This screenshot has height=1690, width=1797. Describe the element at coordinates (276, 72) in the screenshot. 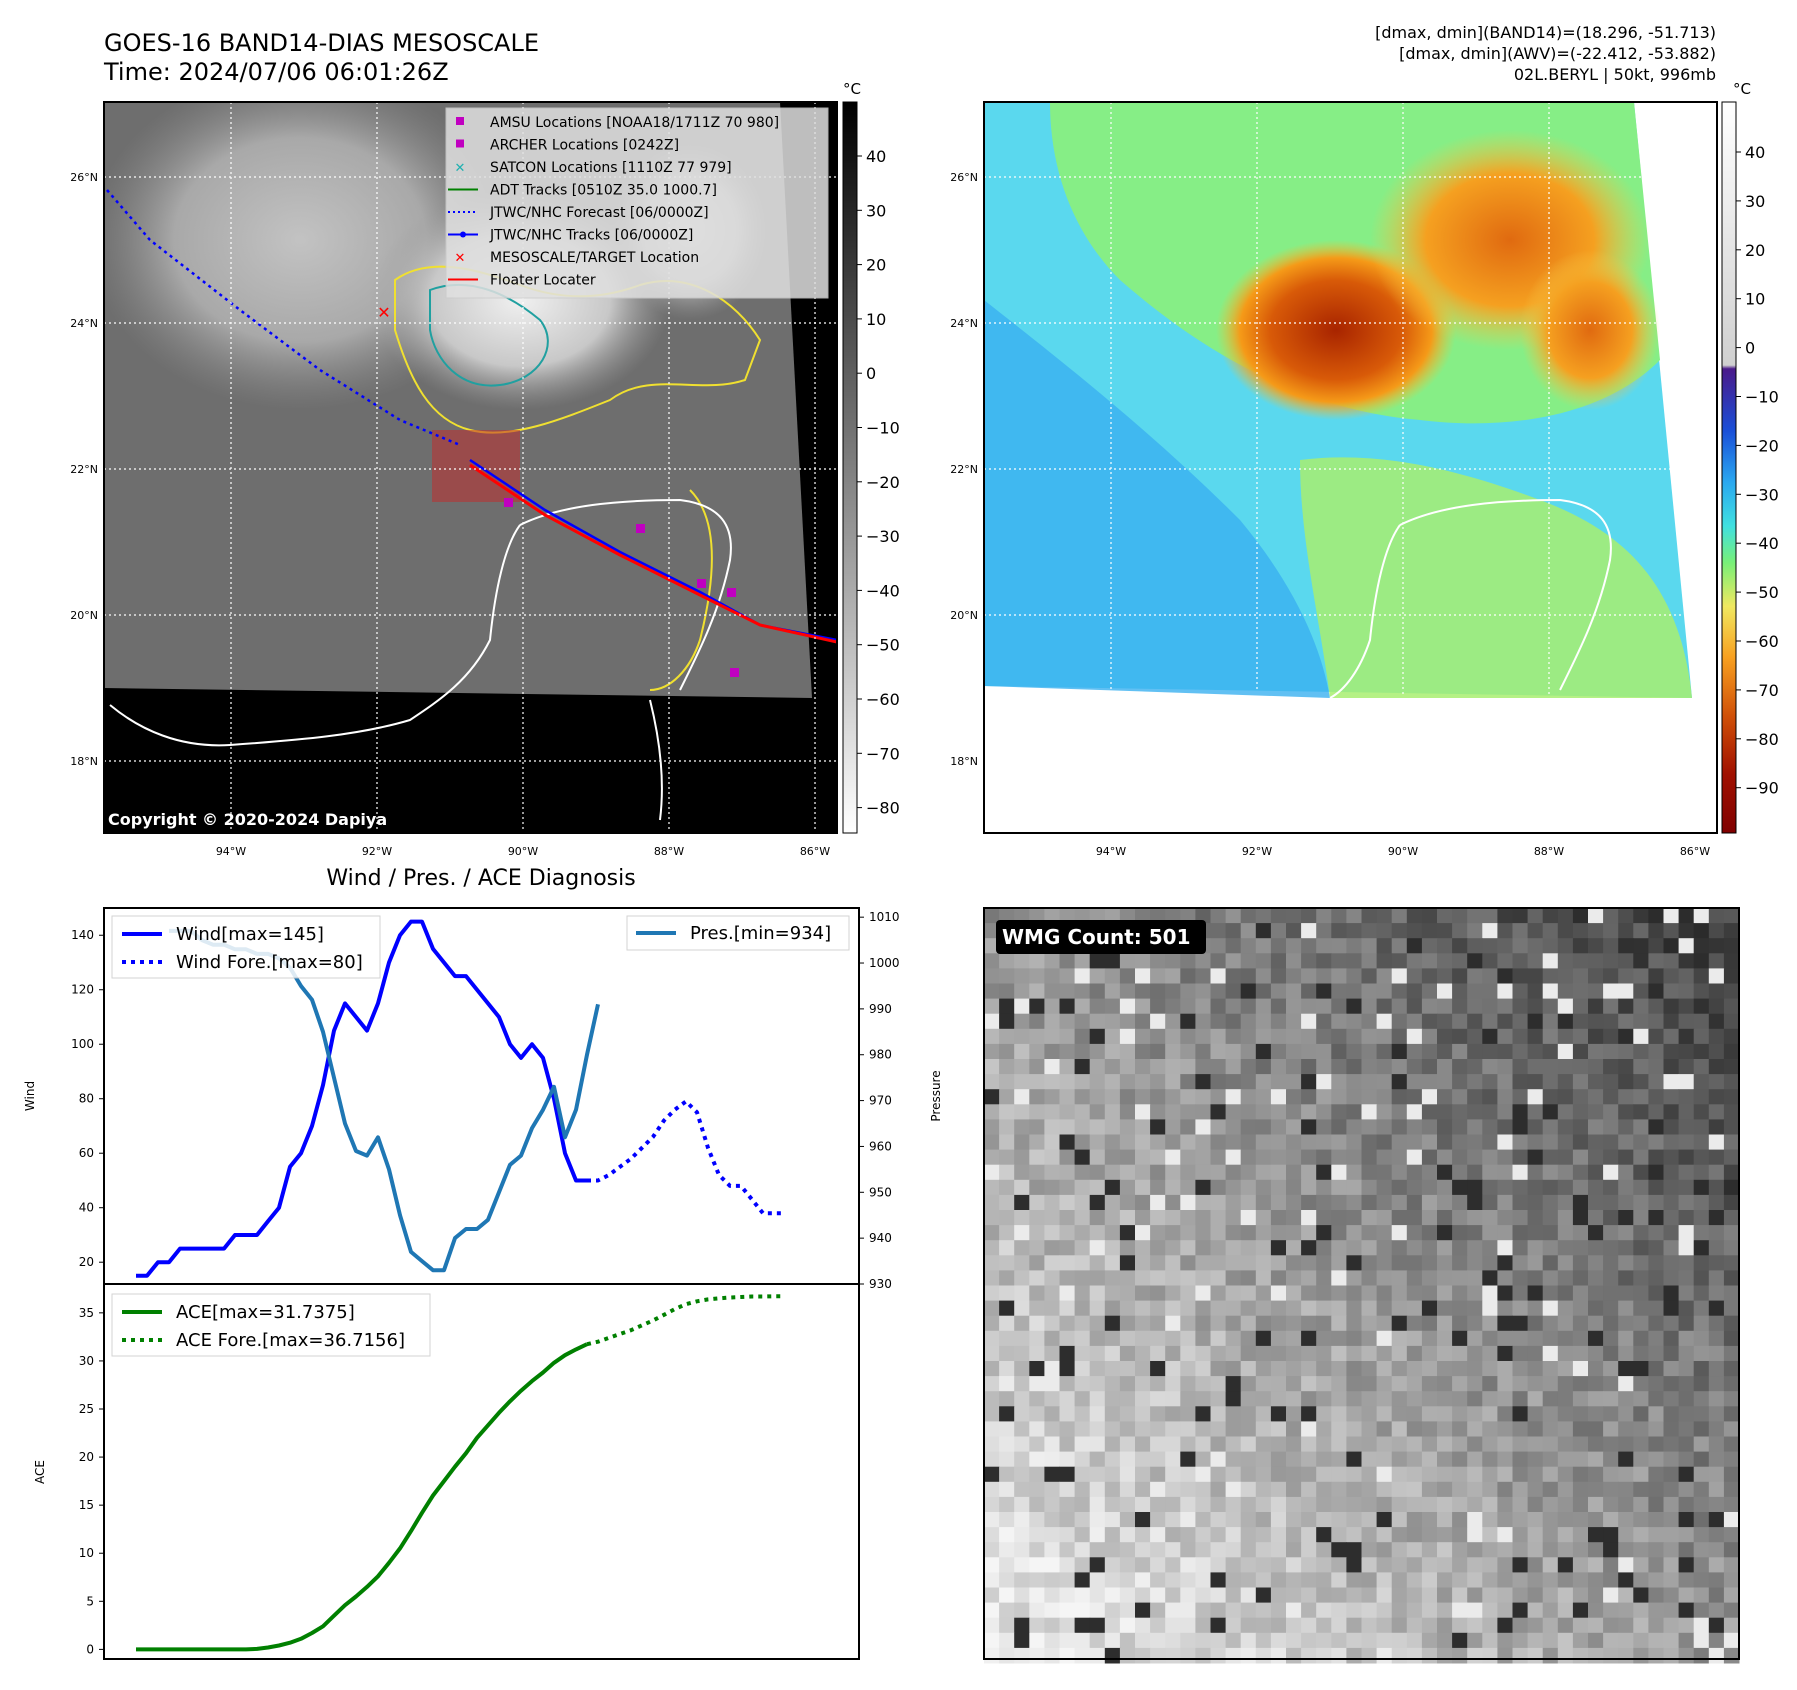

I see `figure-time: Time: 2024/07/06 06:01:26Z` at that location.